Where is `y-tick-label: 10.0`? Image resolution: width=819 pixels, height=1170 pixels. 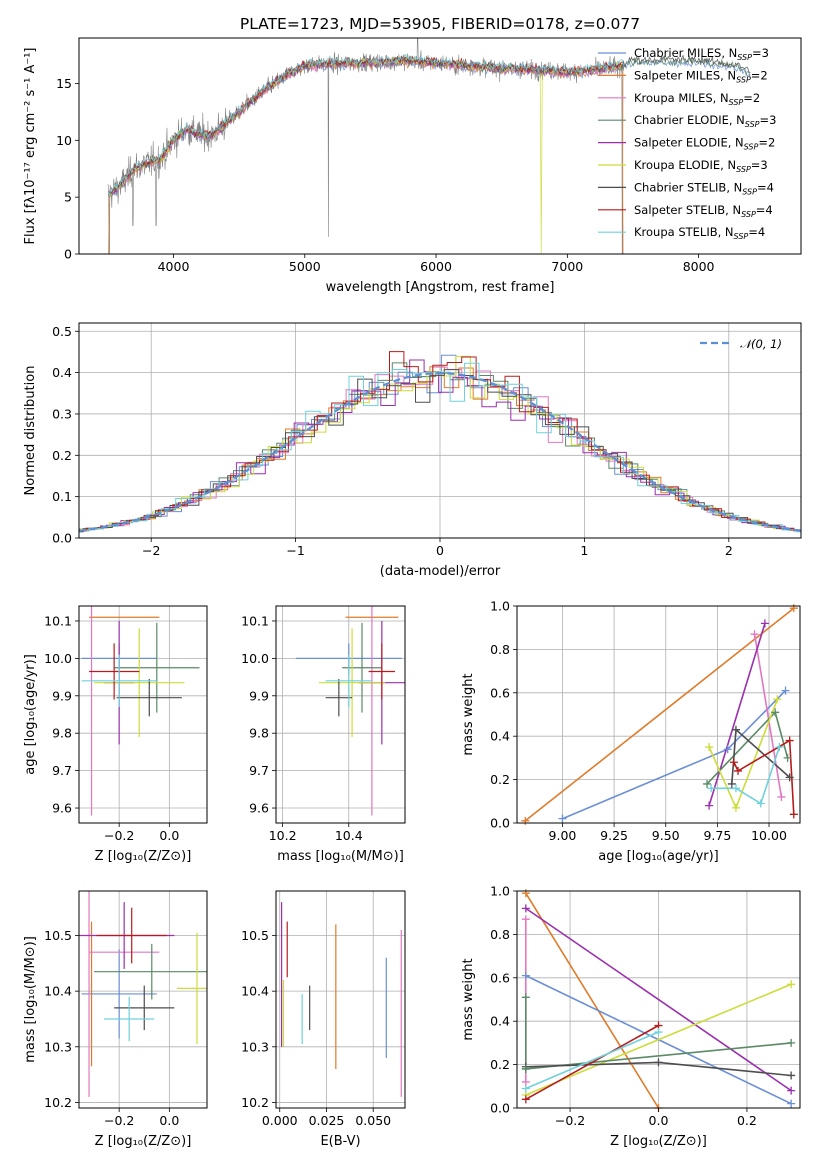
y-tick-label: 10.0 is located at coordinates (58, 658).